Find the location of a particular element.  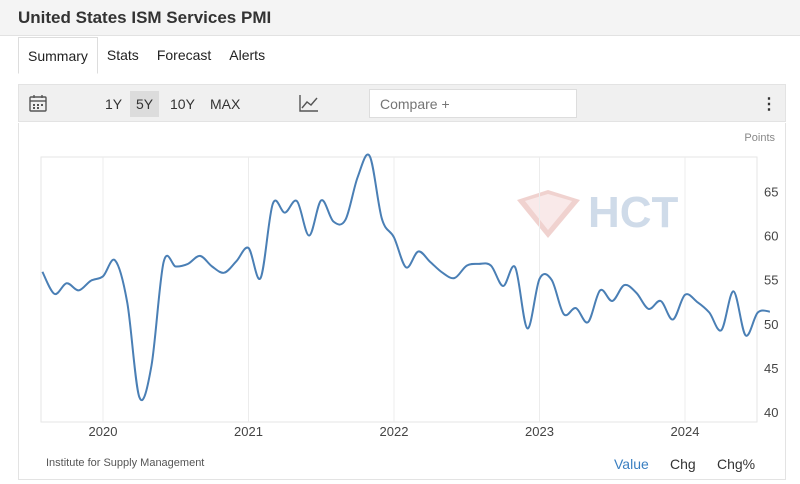

page-title: United States ISM Services PMI is located at coordinates (145, 17).